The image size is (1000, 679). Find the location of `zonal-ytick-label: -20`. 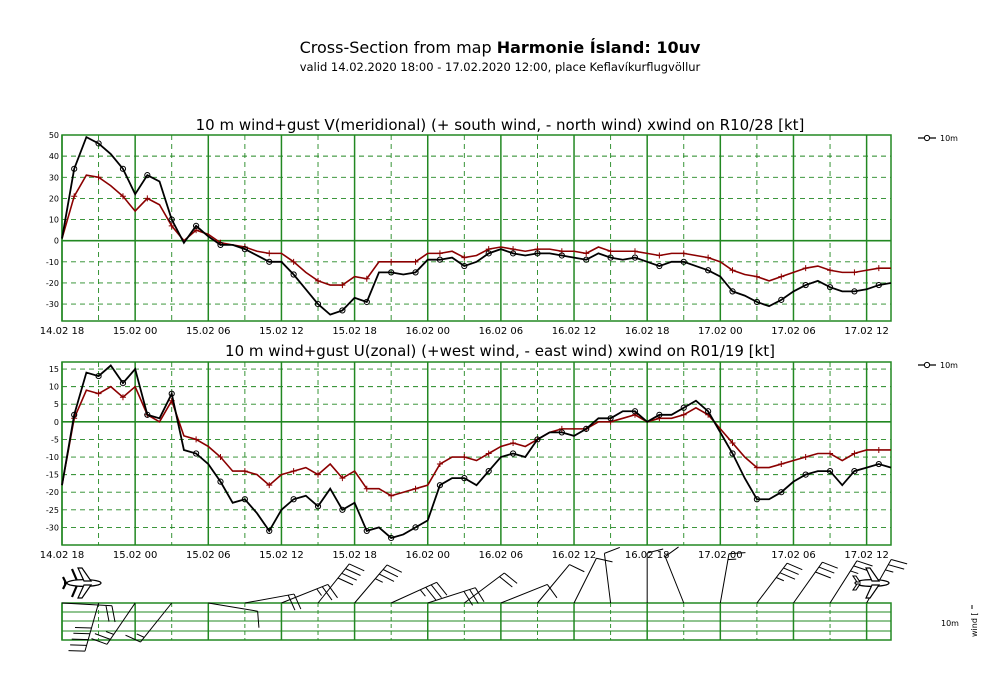

zonal-ytick-label: -20 is located at coordinates (52, 492).